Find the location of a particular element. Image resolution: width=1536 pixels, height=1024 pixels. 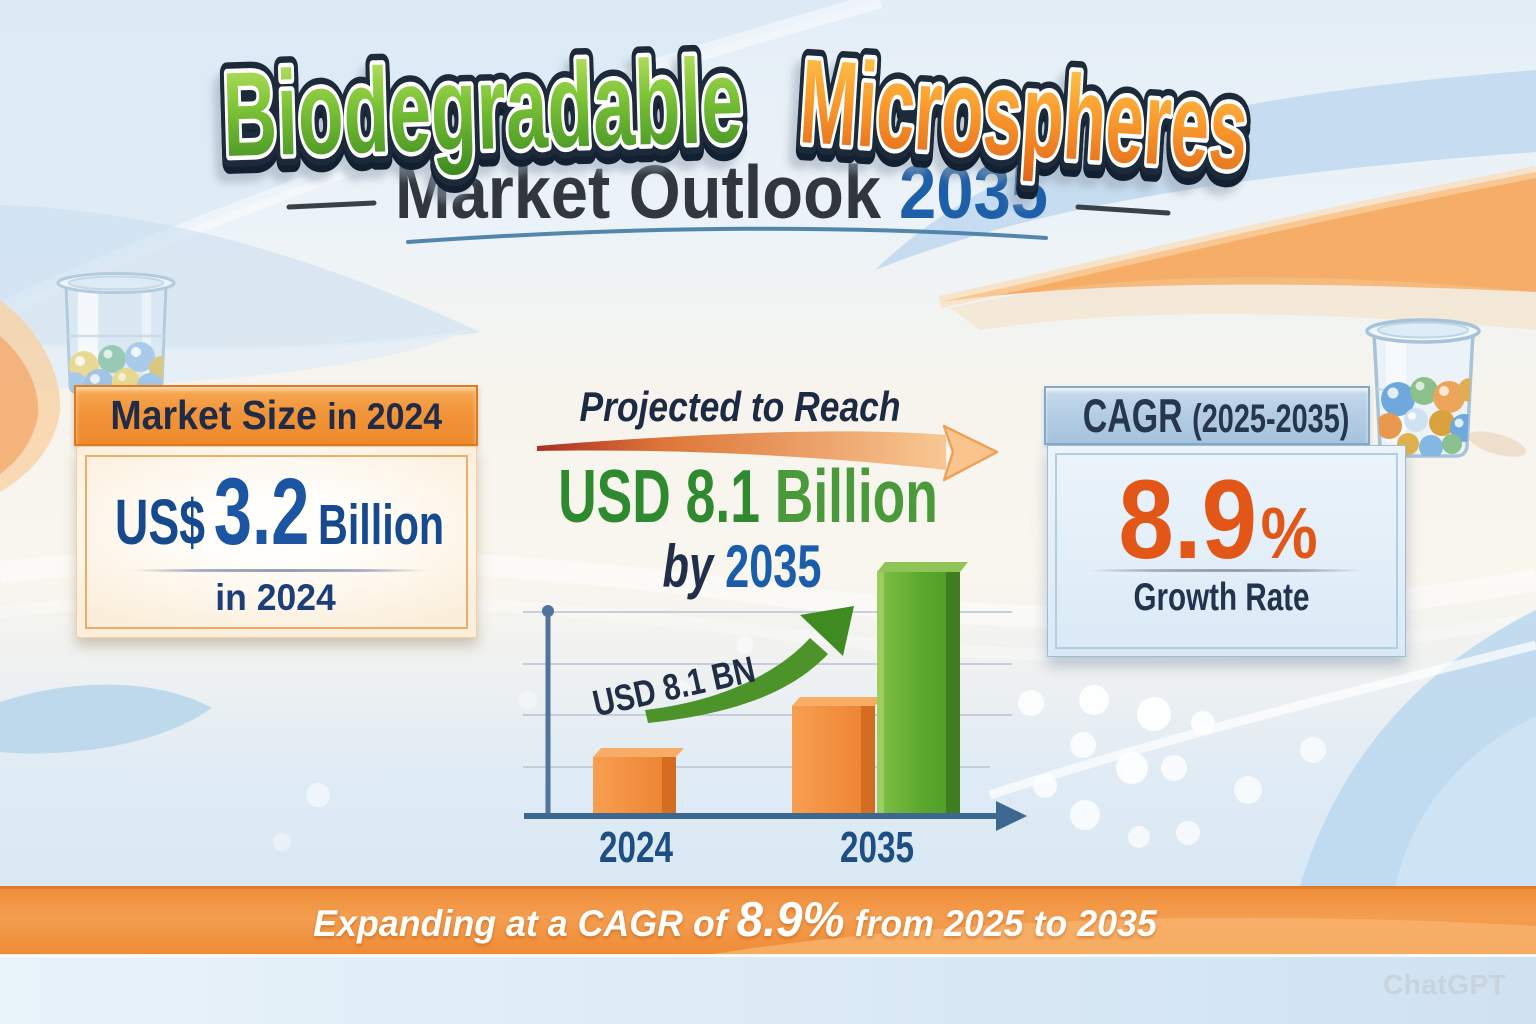

svg-text: Market Outlook is located at coordinates (638, 192).